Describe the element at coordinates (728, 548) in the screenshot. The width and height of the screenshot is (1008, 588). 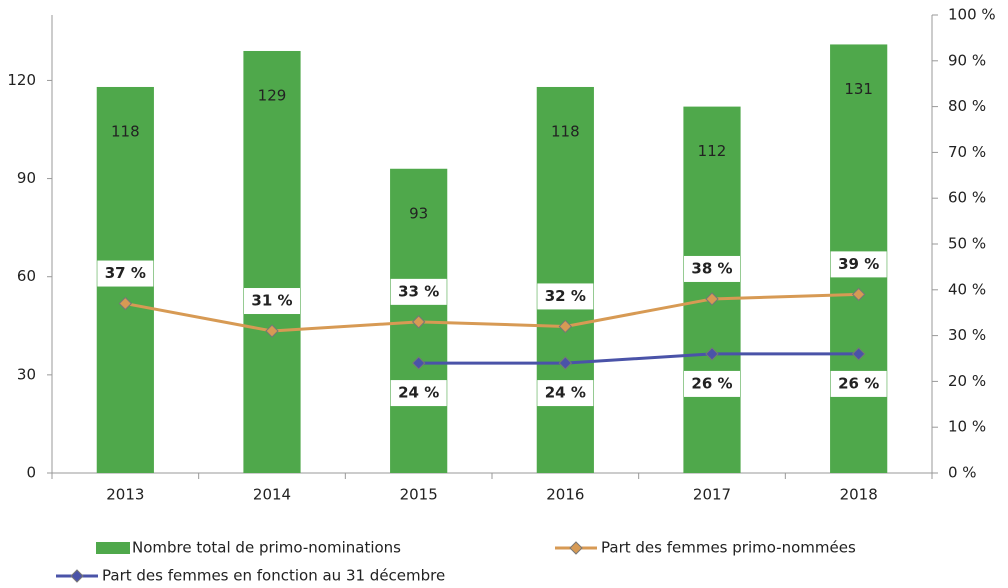
I see `legend-label: Part des femmes primo-nommées` at that location.